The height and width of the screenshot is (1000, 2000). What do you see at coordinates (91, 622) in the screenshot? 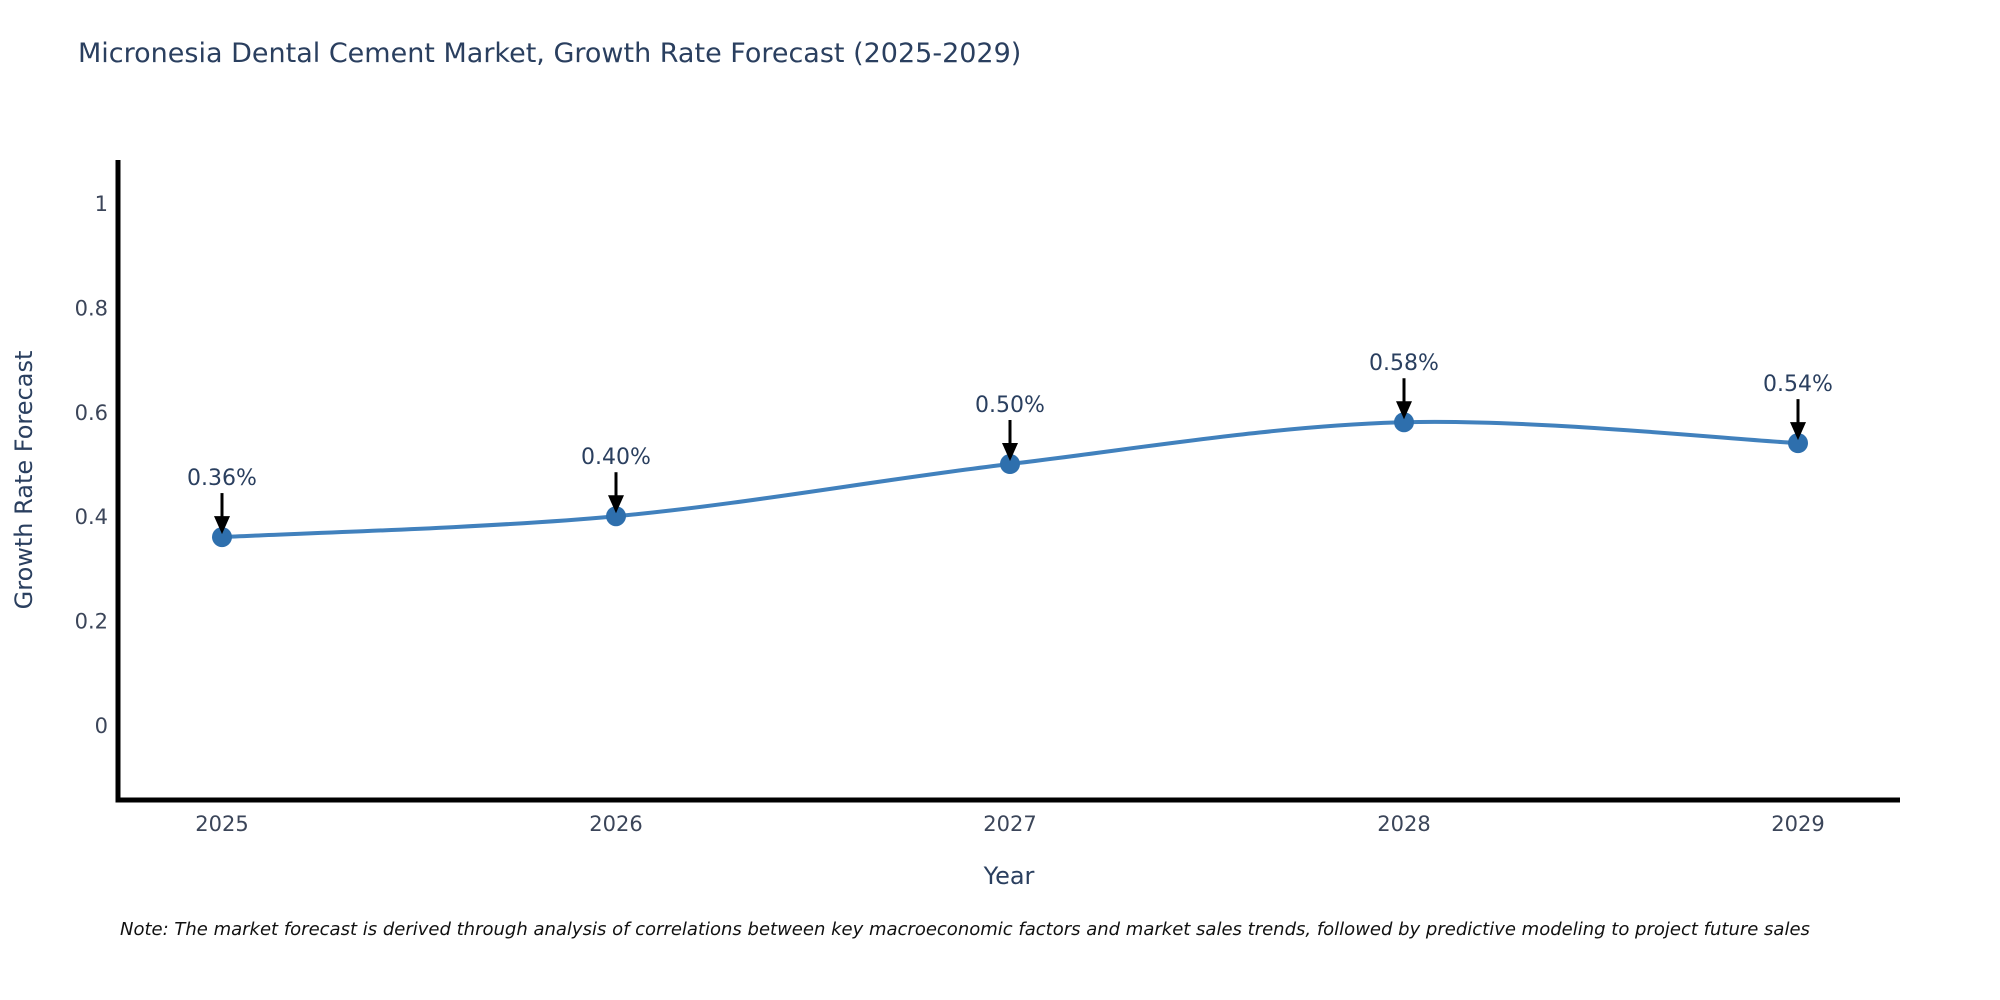
I see `y-tick-label: 0.2` at bounding box center [91, 622].